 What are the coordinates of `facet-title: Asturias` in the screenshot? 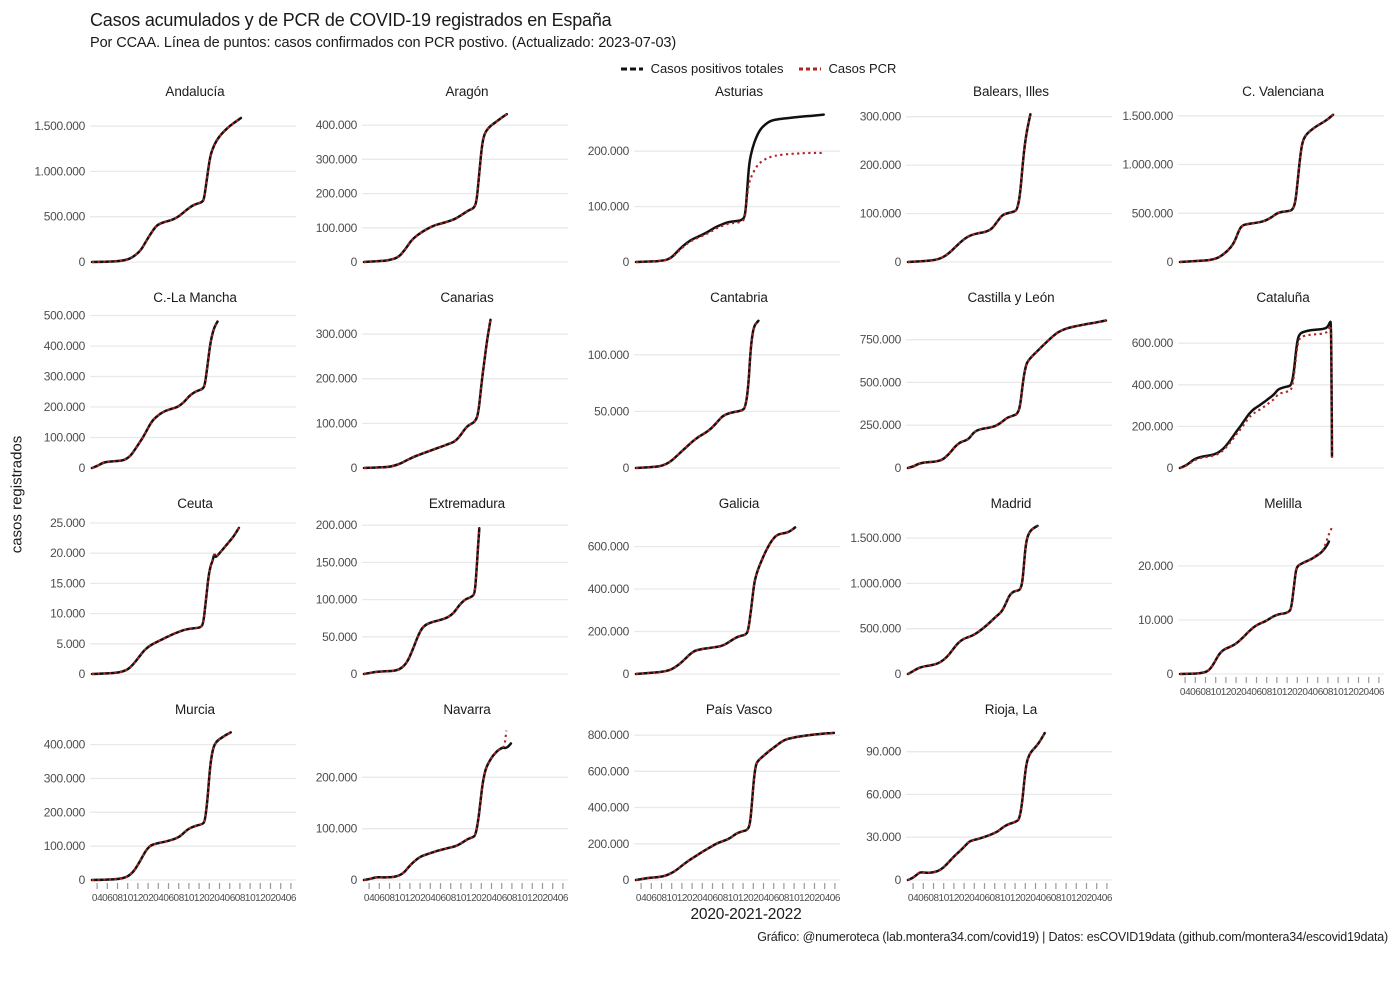 It's located at (739, 91).